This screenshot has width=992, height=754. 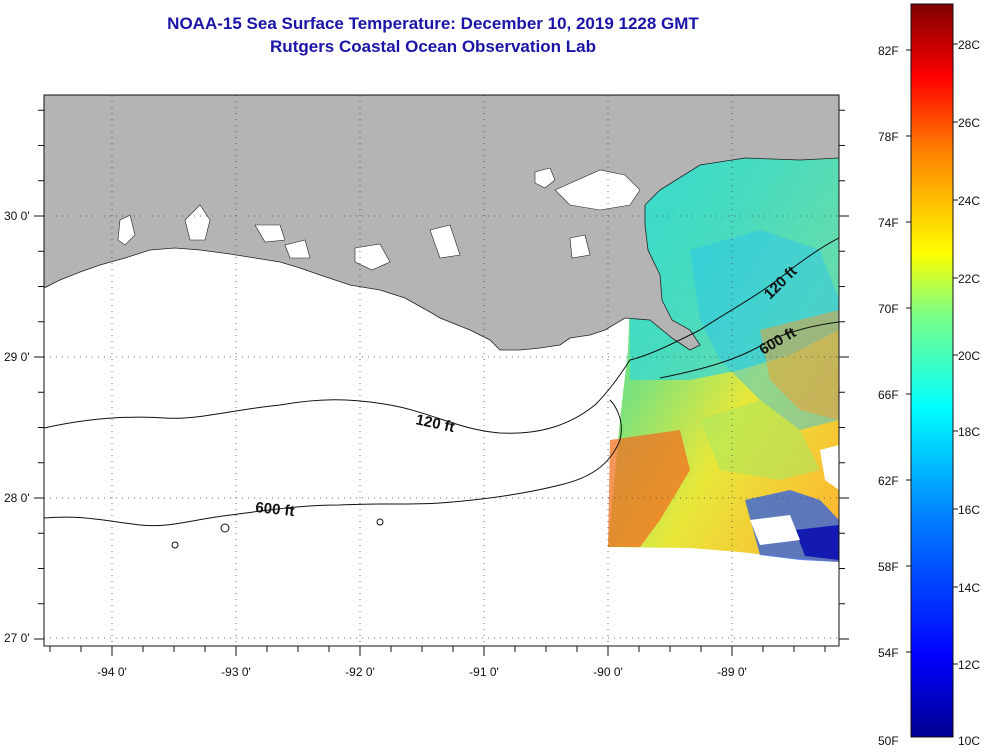 What do you see at coordinates (360, 672) in the screenshot?
I see `lon-tick-label: -92 0'` at bounding box center [360, 672].